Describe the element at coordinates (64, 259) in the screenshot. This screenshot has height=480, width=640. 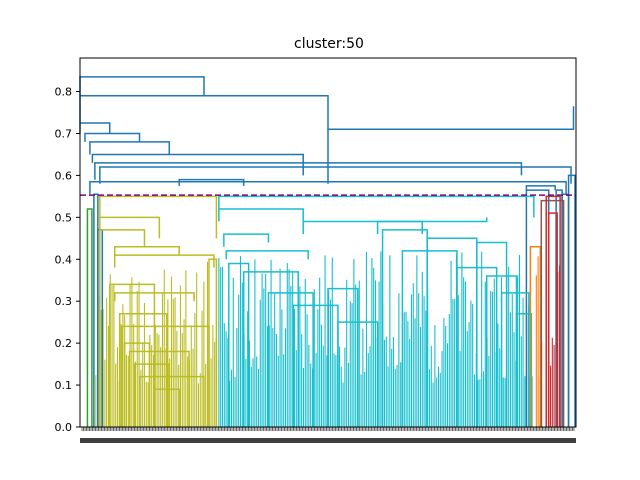
I see `y-tick-label: 0.4` at that location.